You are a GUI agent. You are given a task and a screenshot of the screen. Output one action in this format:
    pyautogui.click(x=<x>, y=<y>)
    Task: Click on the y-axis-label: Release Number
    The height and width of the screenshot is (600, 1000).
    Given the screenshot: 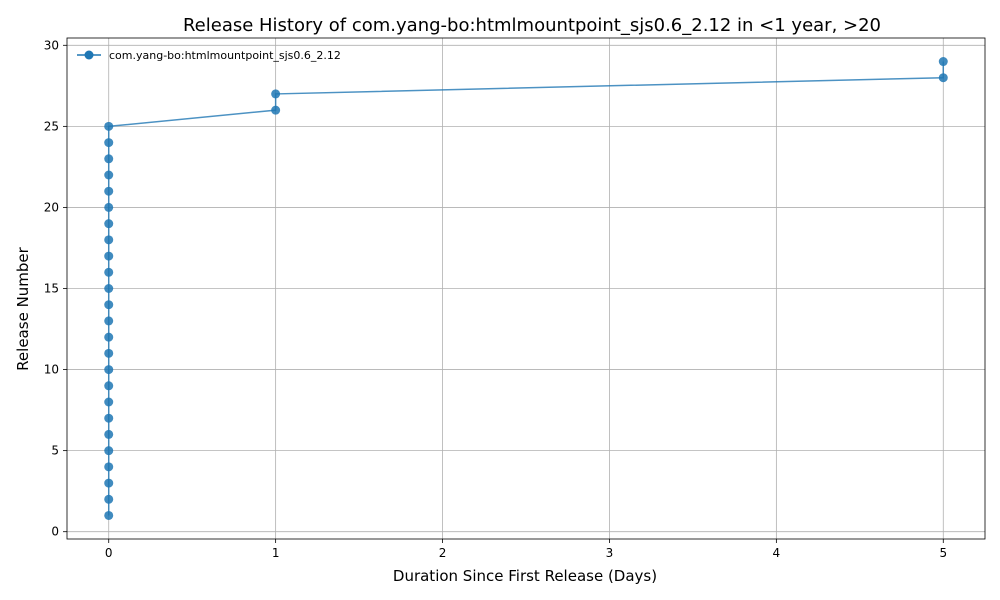 What is the action you would take?
    pyautogui.click(x=23, y=308)
    